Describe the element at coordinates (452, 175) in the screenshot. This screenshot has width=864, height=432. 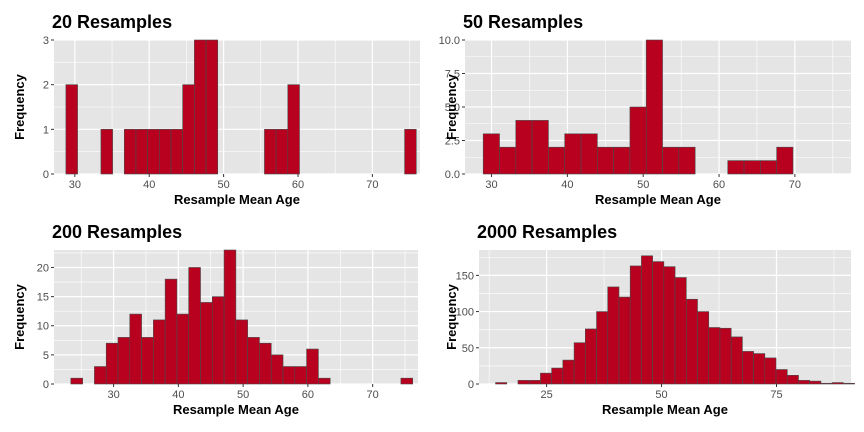
I see `y-tick-label: 0.0` at that location.